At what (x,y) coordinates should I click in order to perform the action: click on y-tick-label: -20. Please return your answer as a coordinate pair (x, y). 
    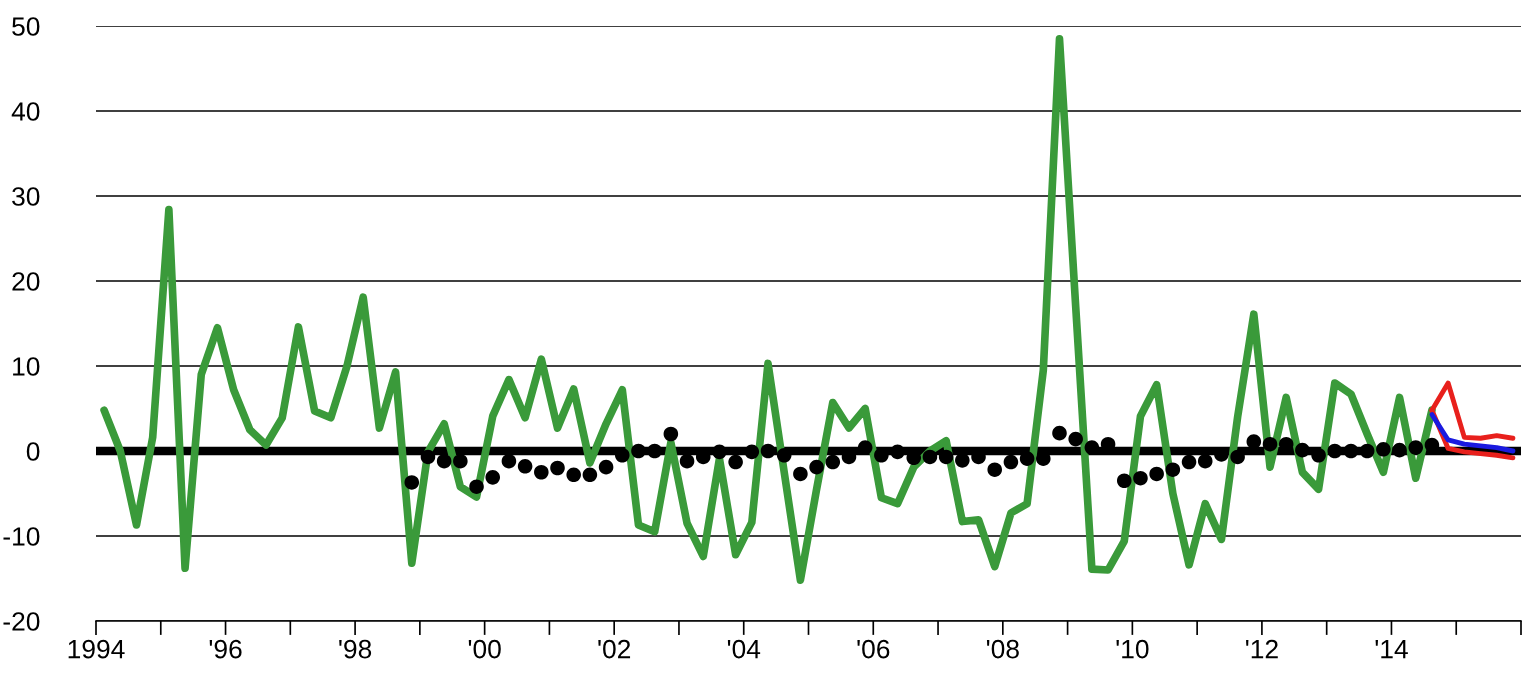
    Looking at the image, I should click on (21, 621).